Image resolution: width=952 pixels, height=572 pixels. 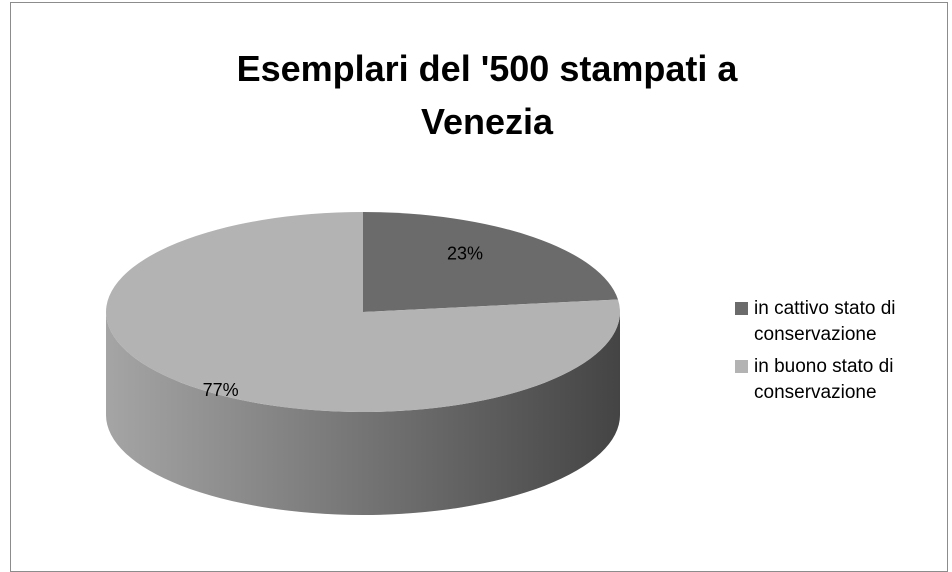 What do you see at coordinates (221, 390) in the screenshot?
I see `data-label: 77%` at bounding box center [221, 390].